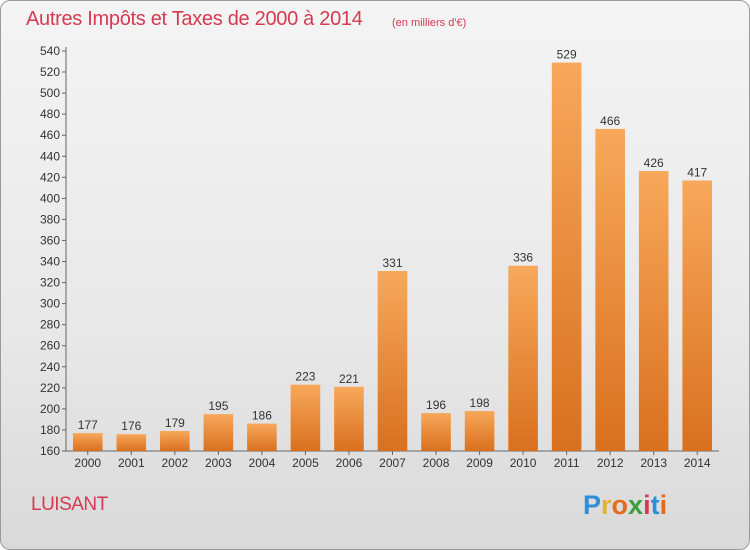  I want to click on x-tick-label-2011: 2011, so click(567, 463).